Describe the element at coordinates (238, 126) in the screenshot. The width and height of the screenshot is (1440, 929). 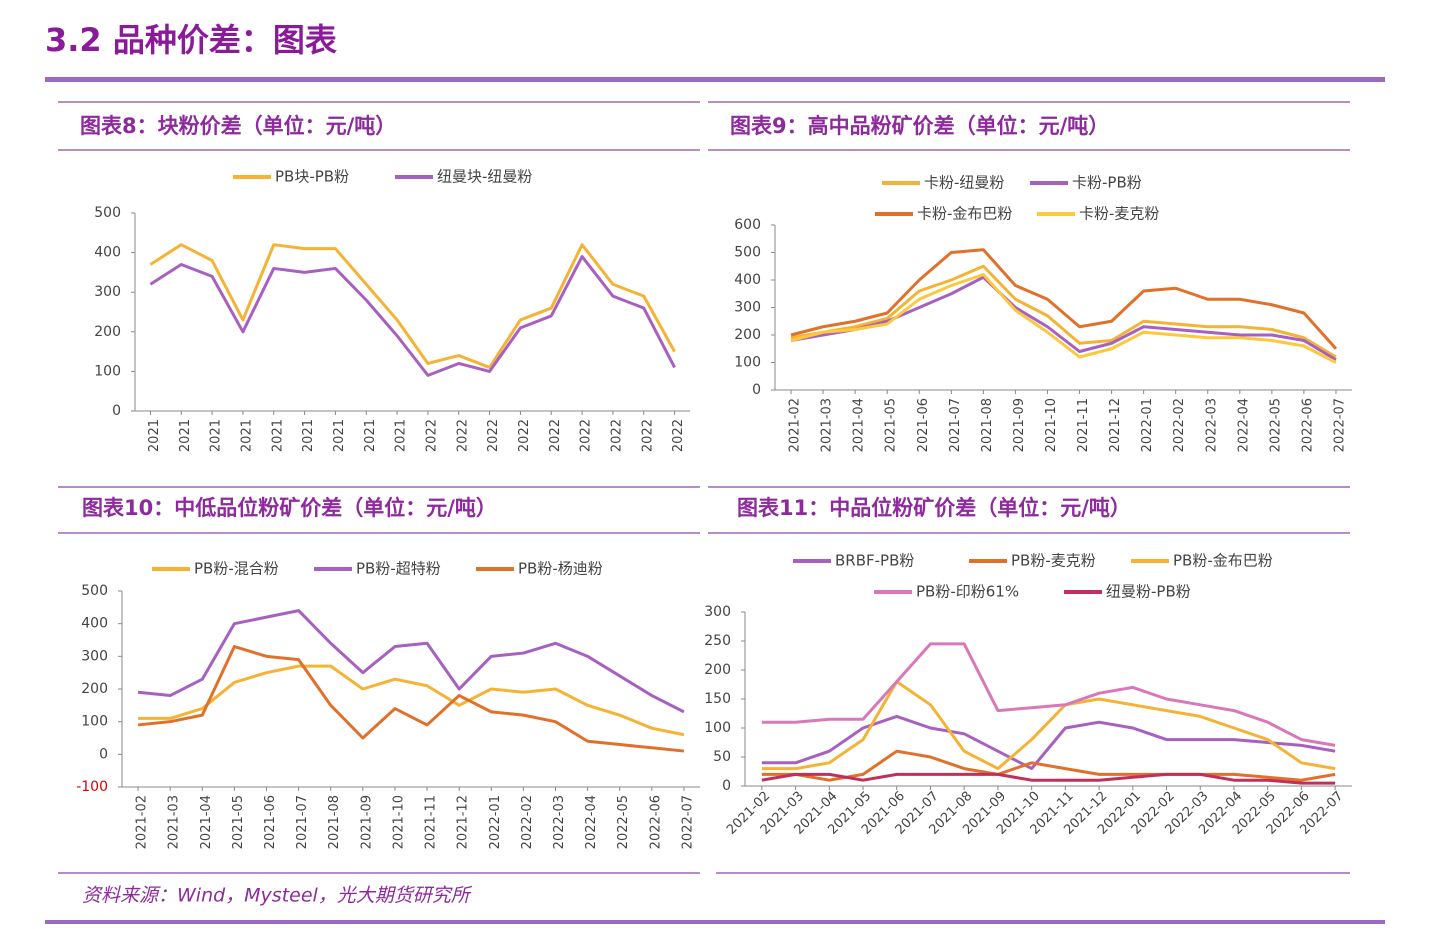
I see `chart-title: 图表8：块粉价差（单位：元/吨）` at that location.